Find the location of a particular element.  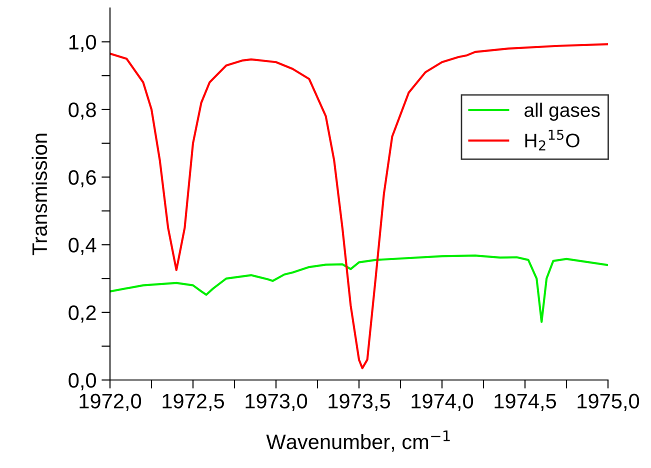

x-tick-label: 1975,0 is located at coordinates (609, 402).